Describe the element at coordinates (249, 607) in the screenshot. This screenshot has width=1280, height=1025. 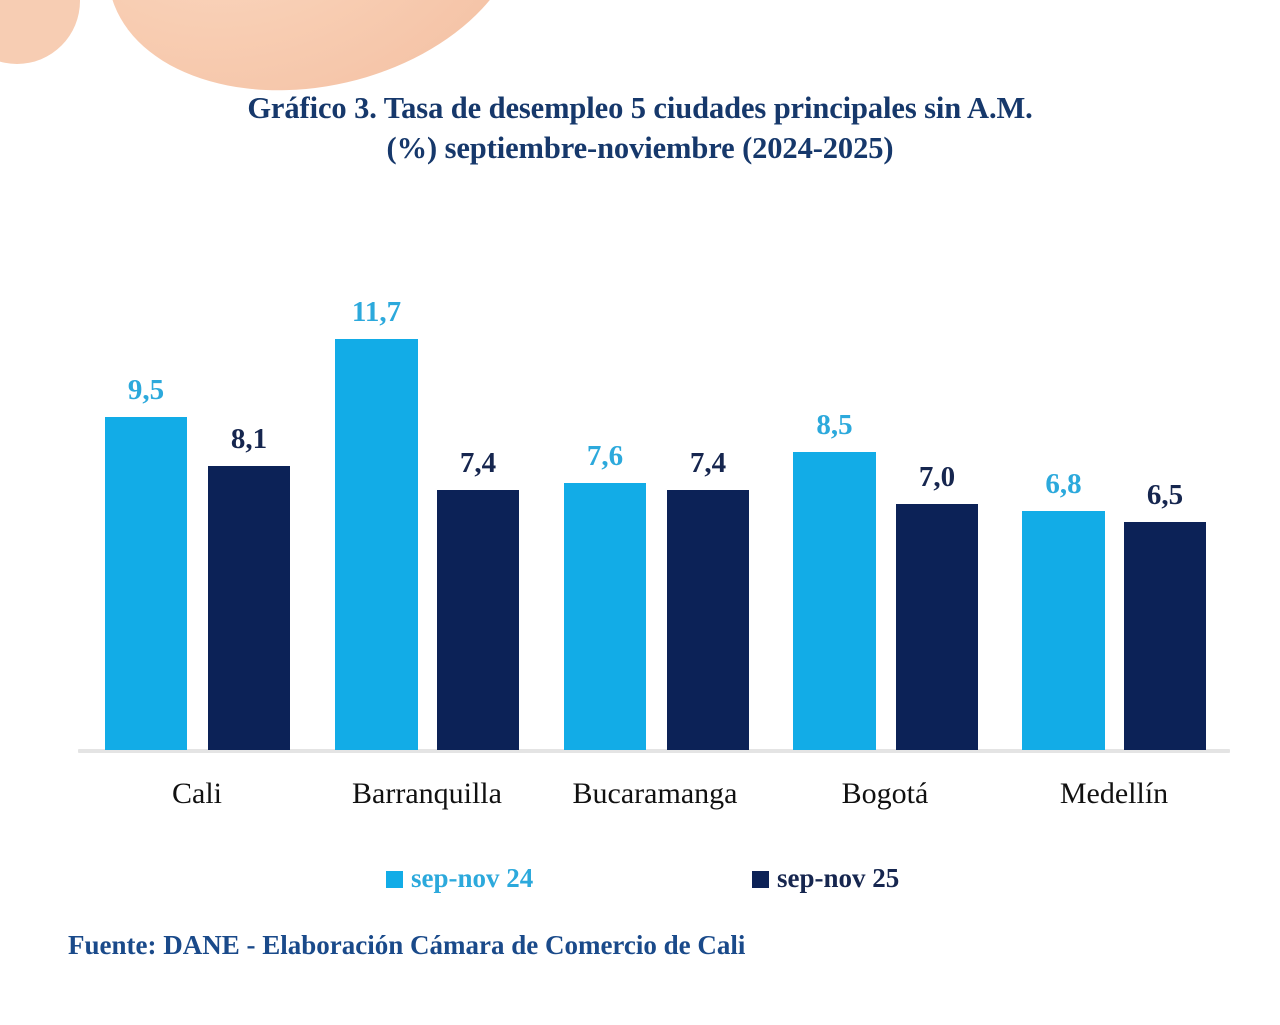
I see `bar-cali-s25` at that location.